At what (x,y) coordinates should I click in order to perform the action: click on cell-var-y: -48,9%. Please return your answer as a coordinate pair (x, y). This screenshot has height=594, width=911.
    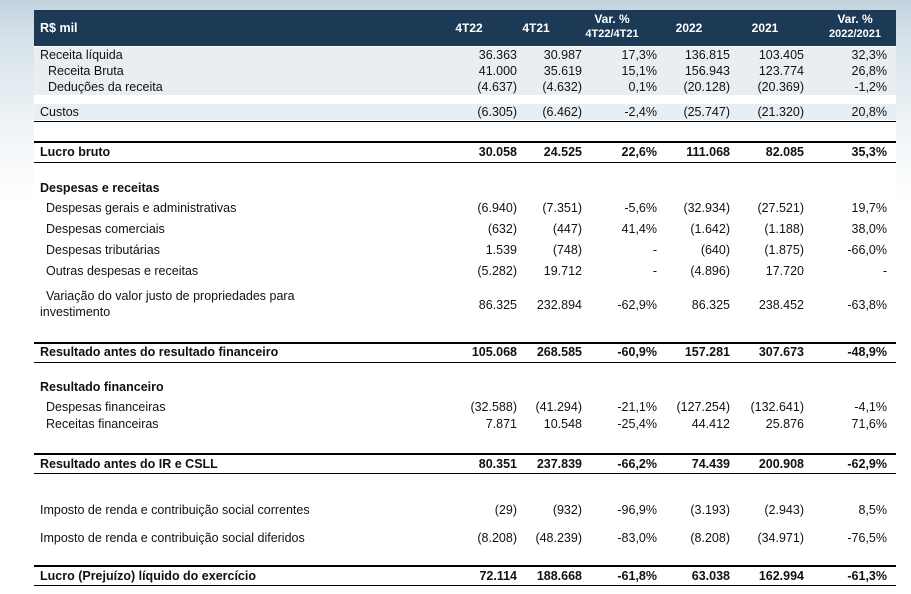
    Looking at the image, I should click on (867, 352).